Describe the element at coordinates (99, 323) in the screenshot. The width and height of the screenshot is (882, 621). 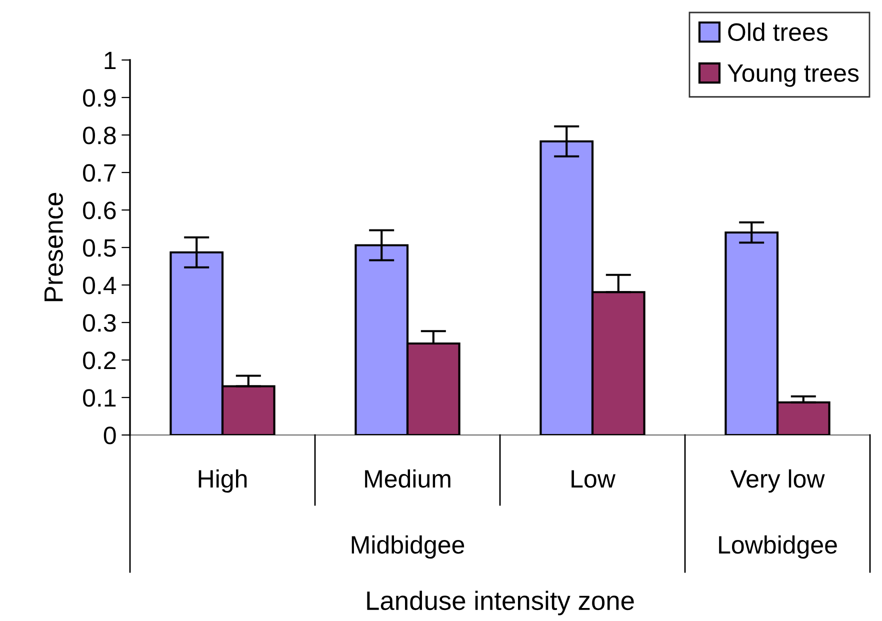
I see `y-tick-label: 0.3` at that location.